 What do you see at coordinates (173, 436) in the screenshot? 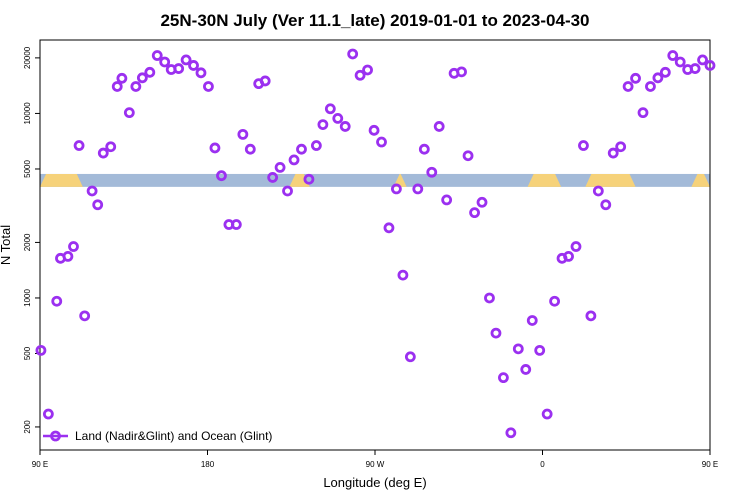
I see `legend-label: Land (Nadir&Glint) and Ocean (Glint)` at bounding box center [173, 436].